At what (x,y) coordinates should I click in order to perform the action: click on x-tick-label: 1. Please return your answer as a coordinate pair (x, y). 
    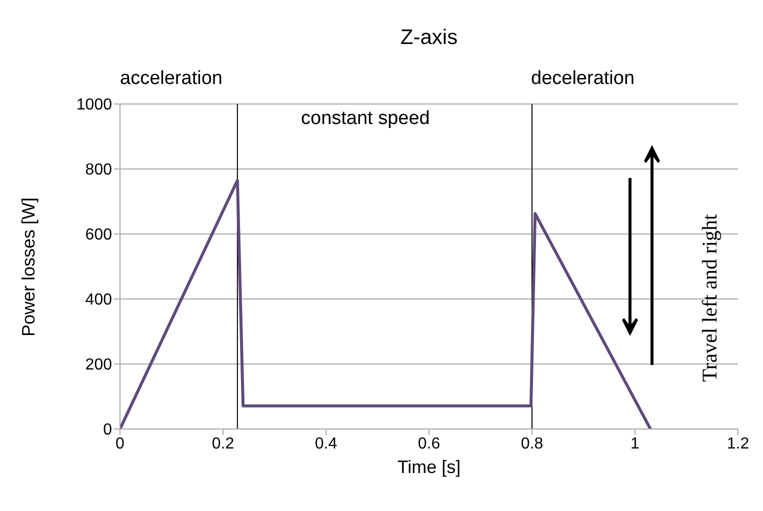
    Looking at the image, I should click on (635, 443).